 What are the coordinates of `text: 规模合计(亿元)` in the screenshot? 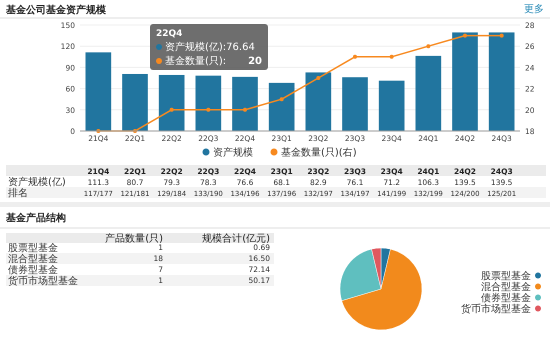 It's located at (236, 238).